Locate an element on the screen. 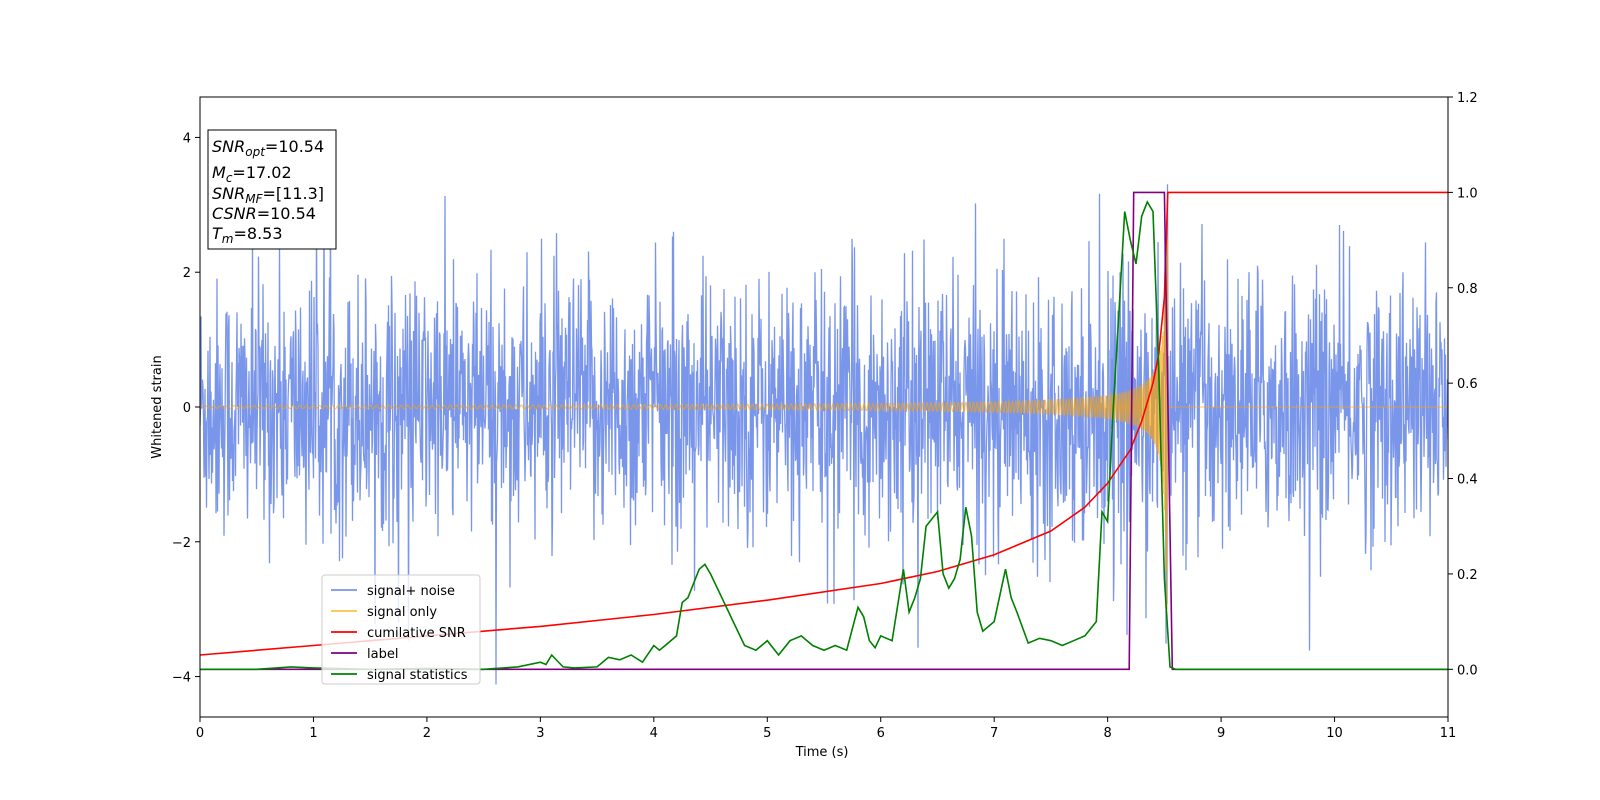 Image resolution: width=1600 pixels, height=800 pixels. x-tick-label: 4 is located at coordinates (654, 733).